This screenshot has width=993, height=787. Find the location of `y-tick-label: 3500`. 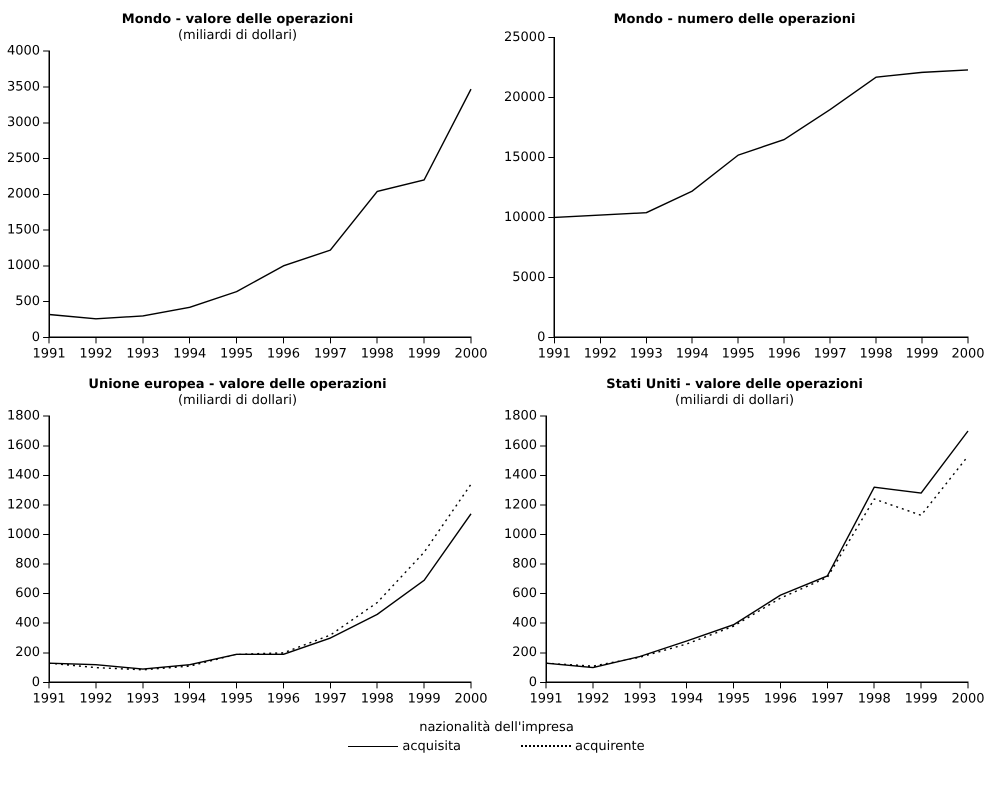

y-tick-label: 3500 is located at coordinates (23, 86).